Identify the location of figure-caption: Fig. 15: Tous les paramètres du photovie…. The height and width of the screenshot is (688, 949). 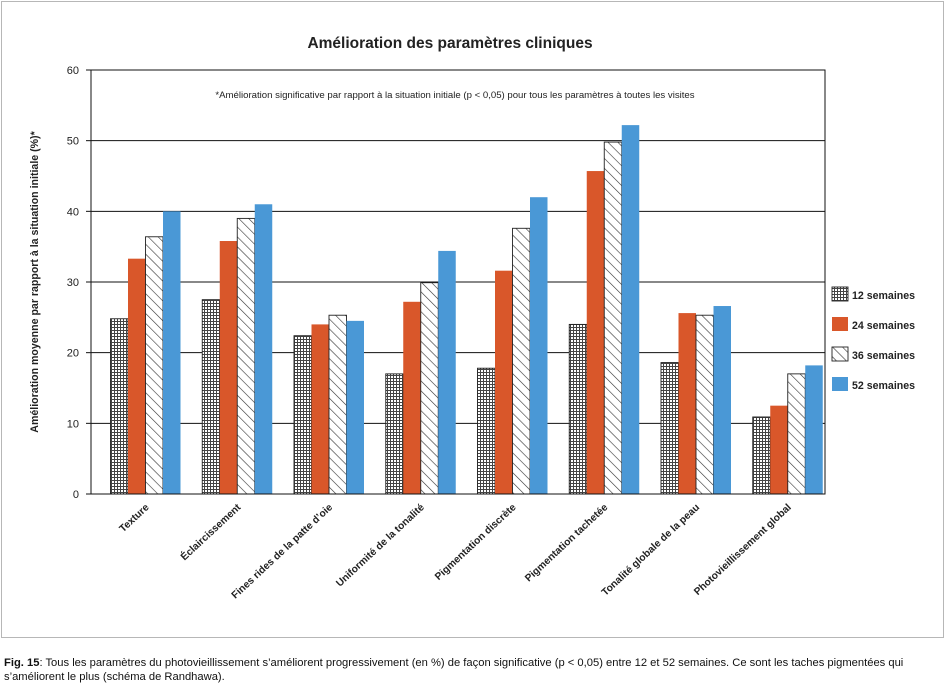
(474, 670).